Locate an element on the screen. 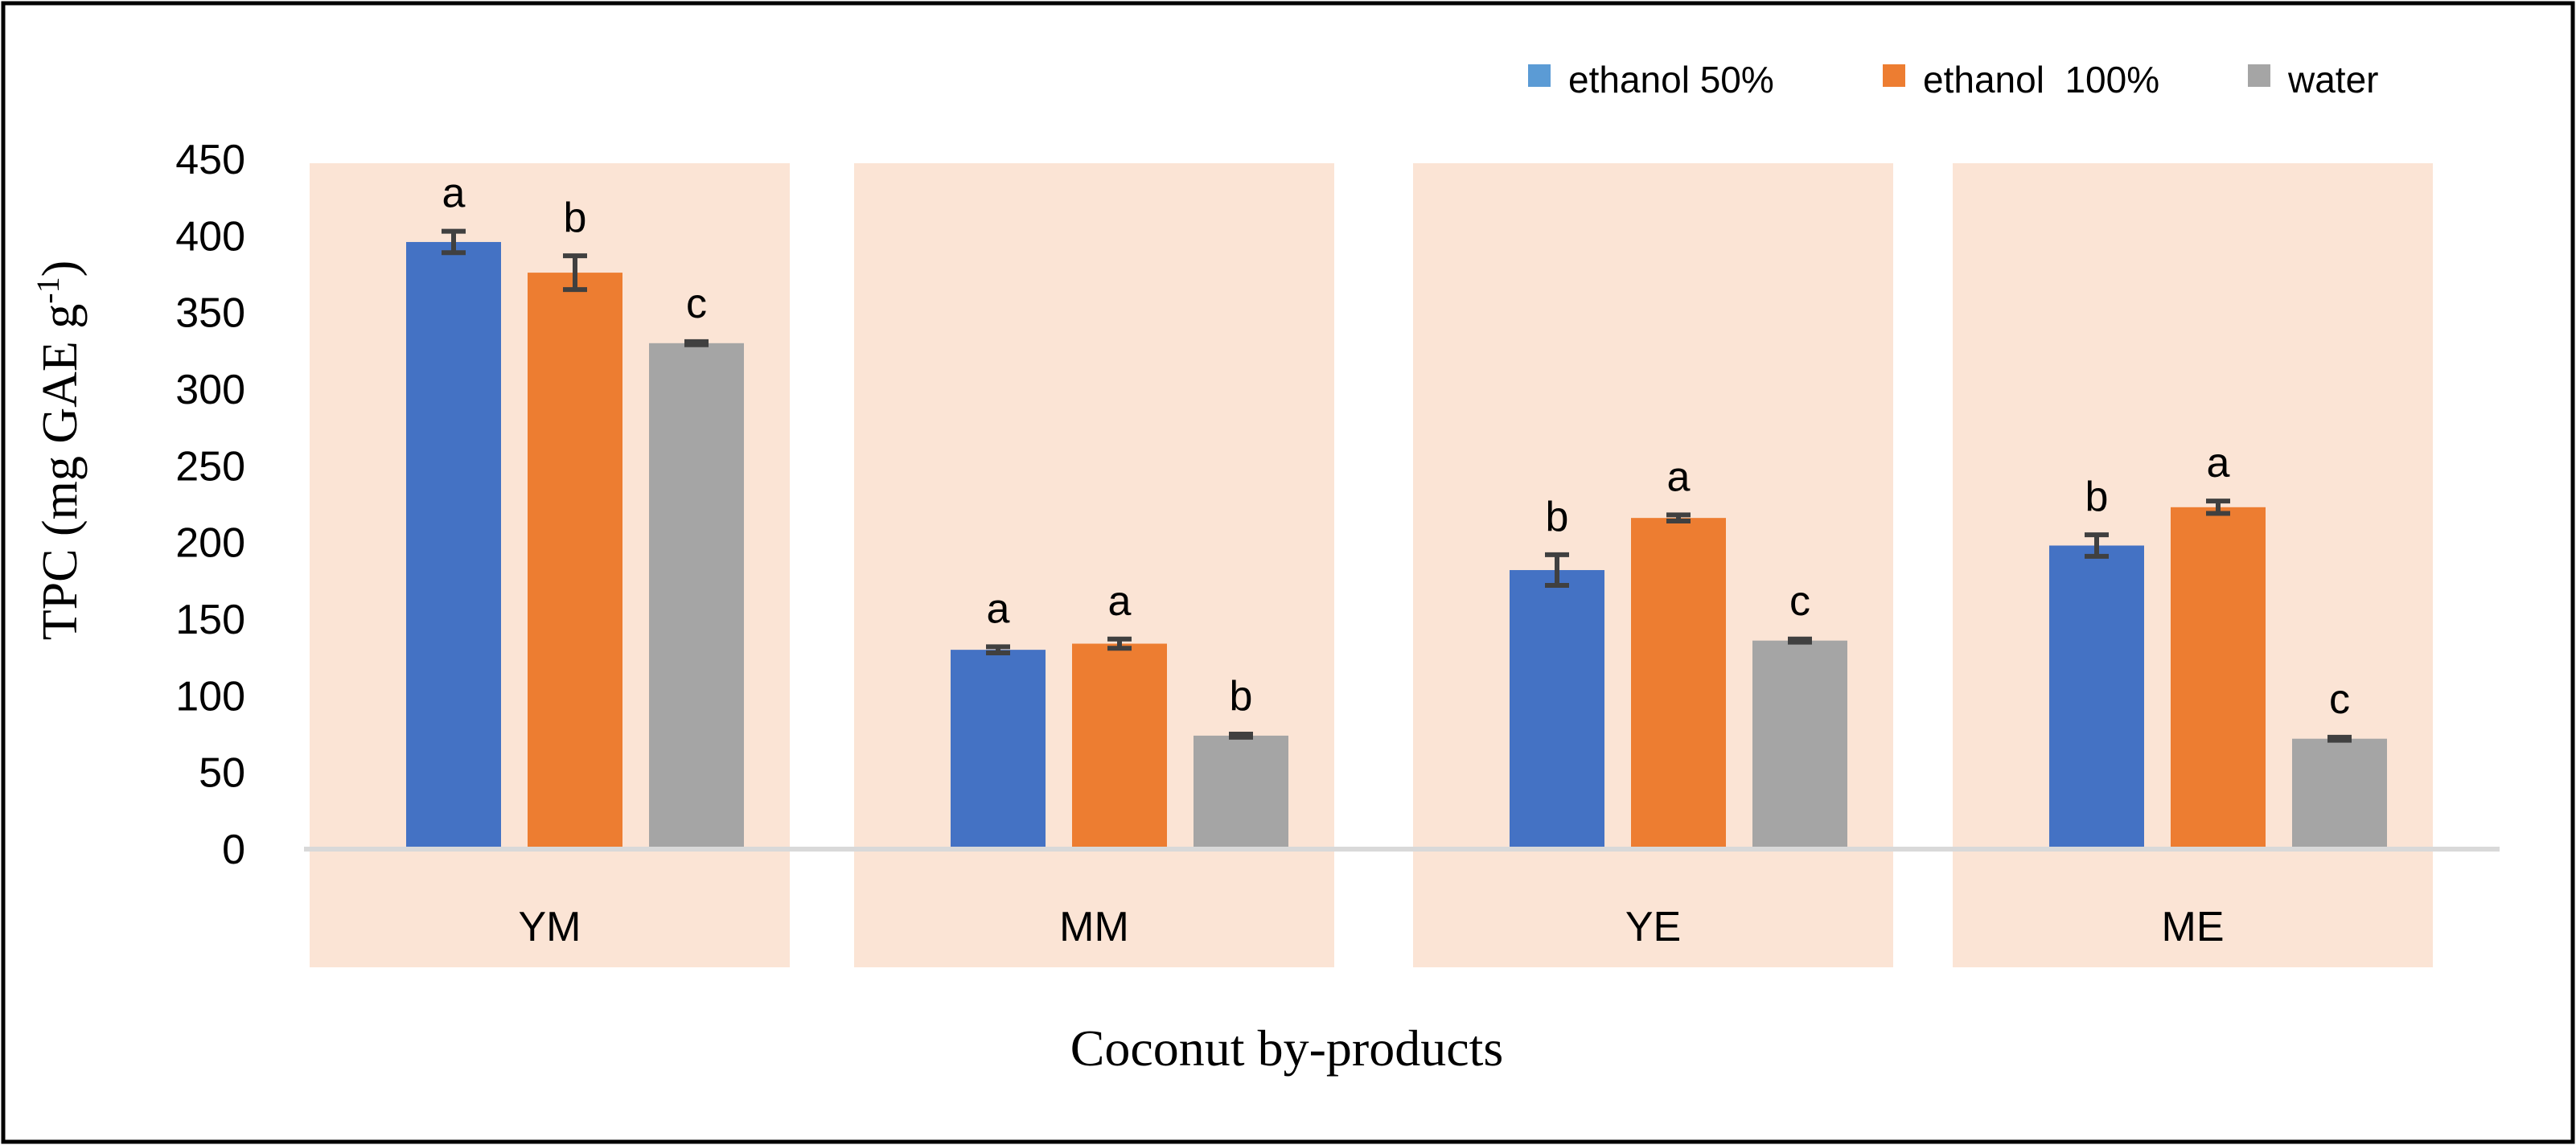  y-axis-ticks: 0 50 100 150 200 250 300 350 400 450 is located at coordinates (210, 505).